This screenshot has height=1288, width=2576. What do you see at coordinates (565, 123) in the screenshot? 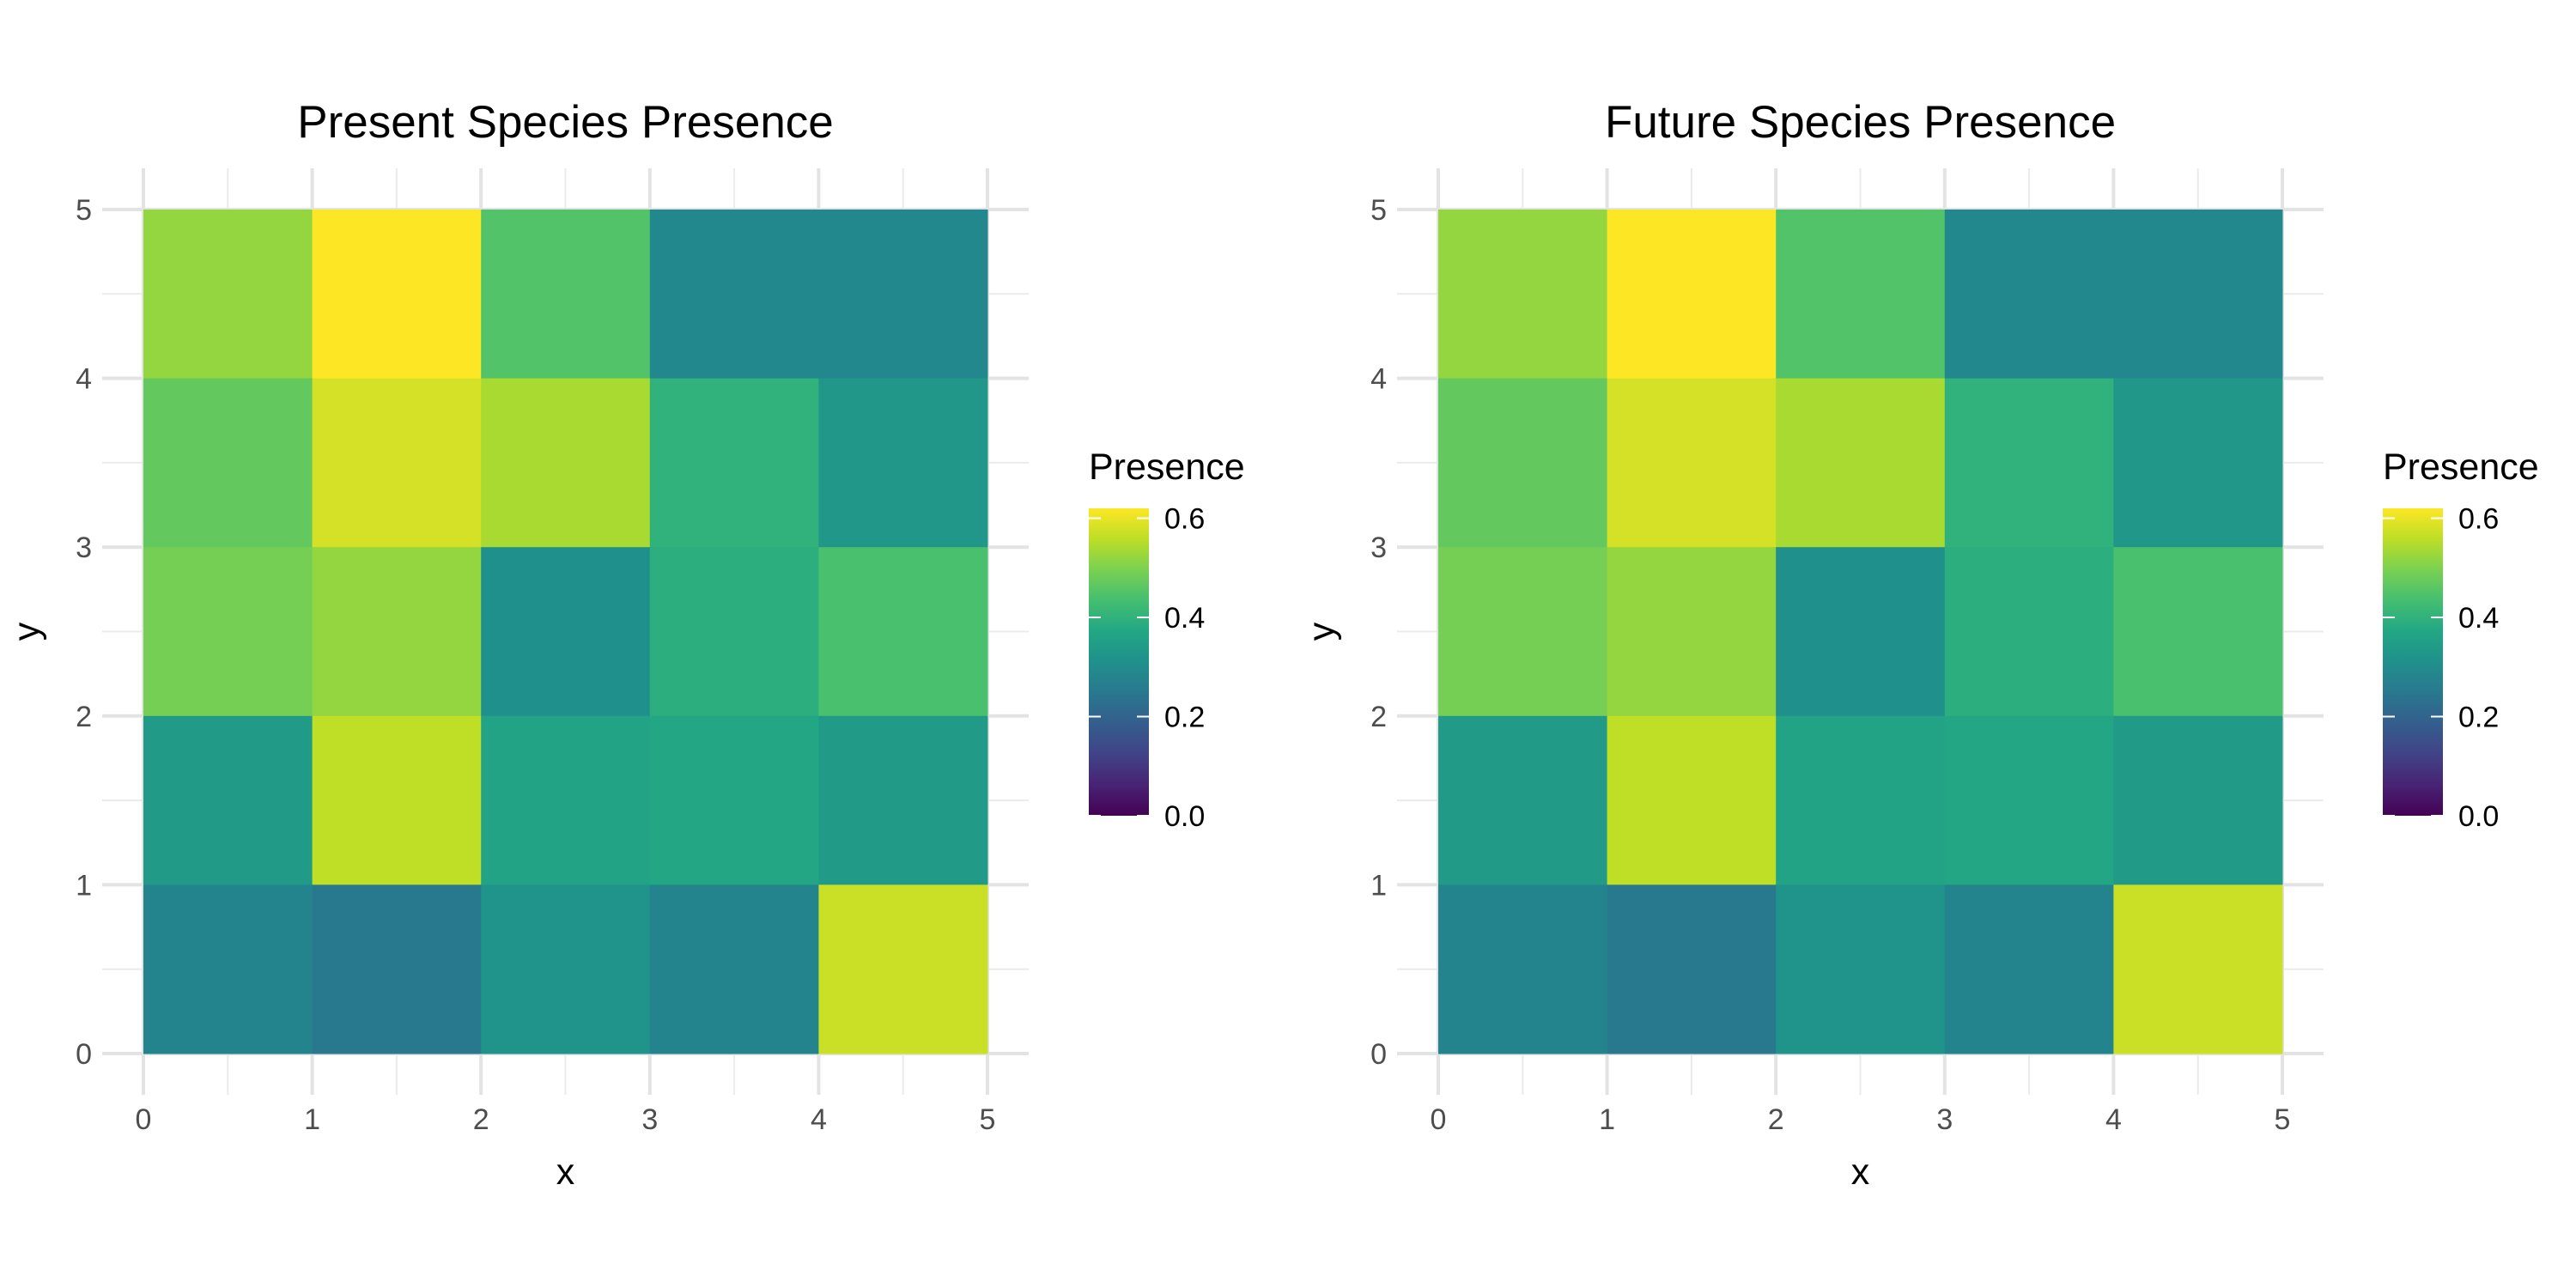
I see `chart-title: Present Species Presence` at bounding box center [565, 123].